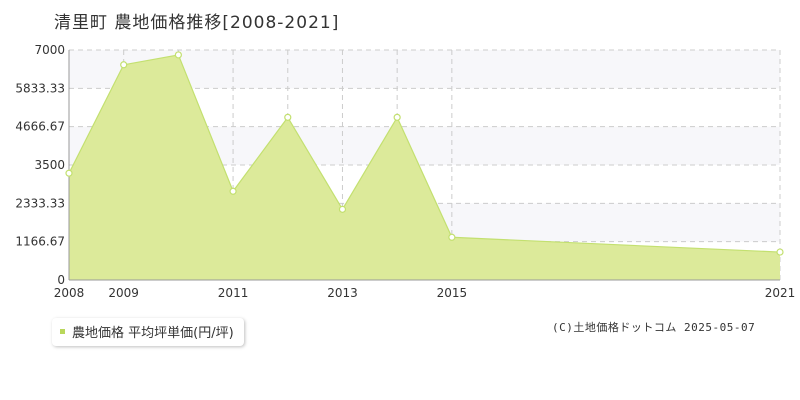 This screenshot has width=800, height=400. Describe the element at coordinates (780, 293) in the screenshot. I see `x-tick-label: 2021` at that location.